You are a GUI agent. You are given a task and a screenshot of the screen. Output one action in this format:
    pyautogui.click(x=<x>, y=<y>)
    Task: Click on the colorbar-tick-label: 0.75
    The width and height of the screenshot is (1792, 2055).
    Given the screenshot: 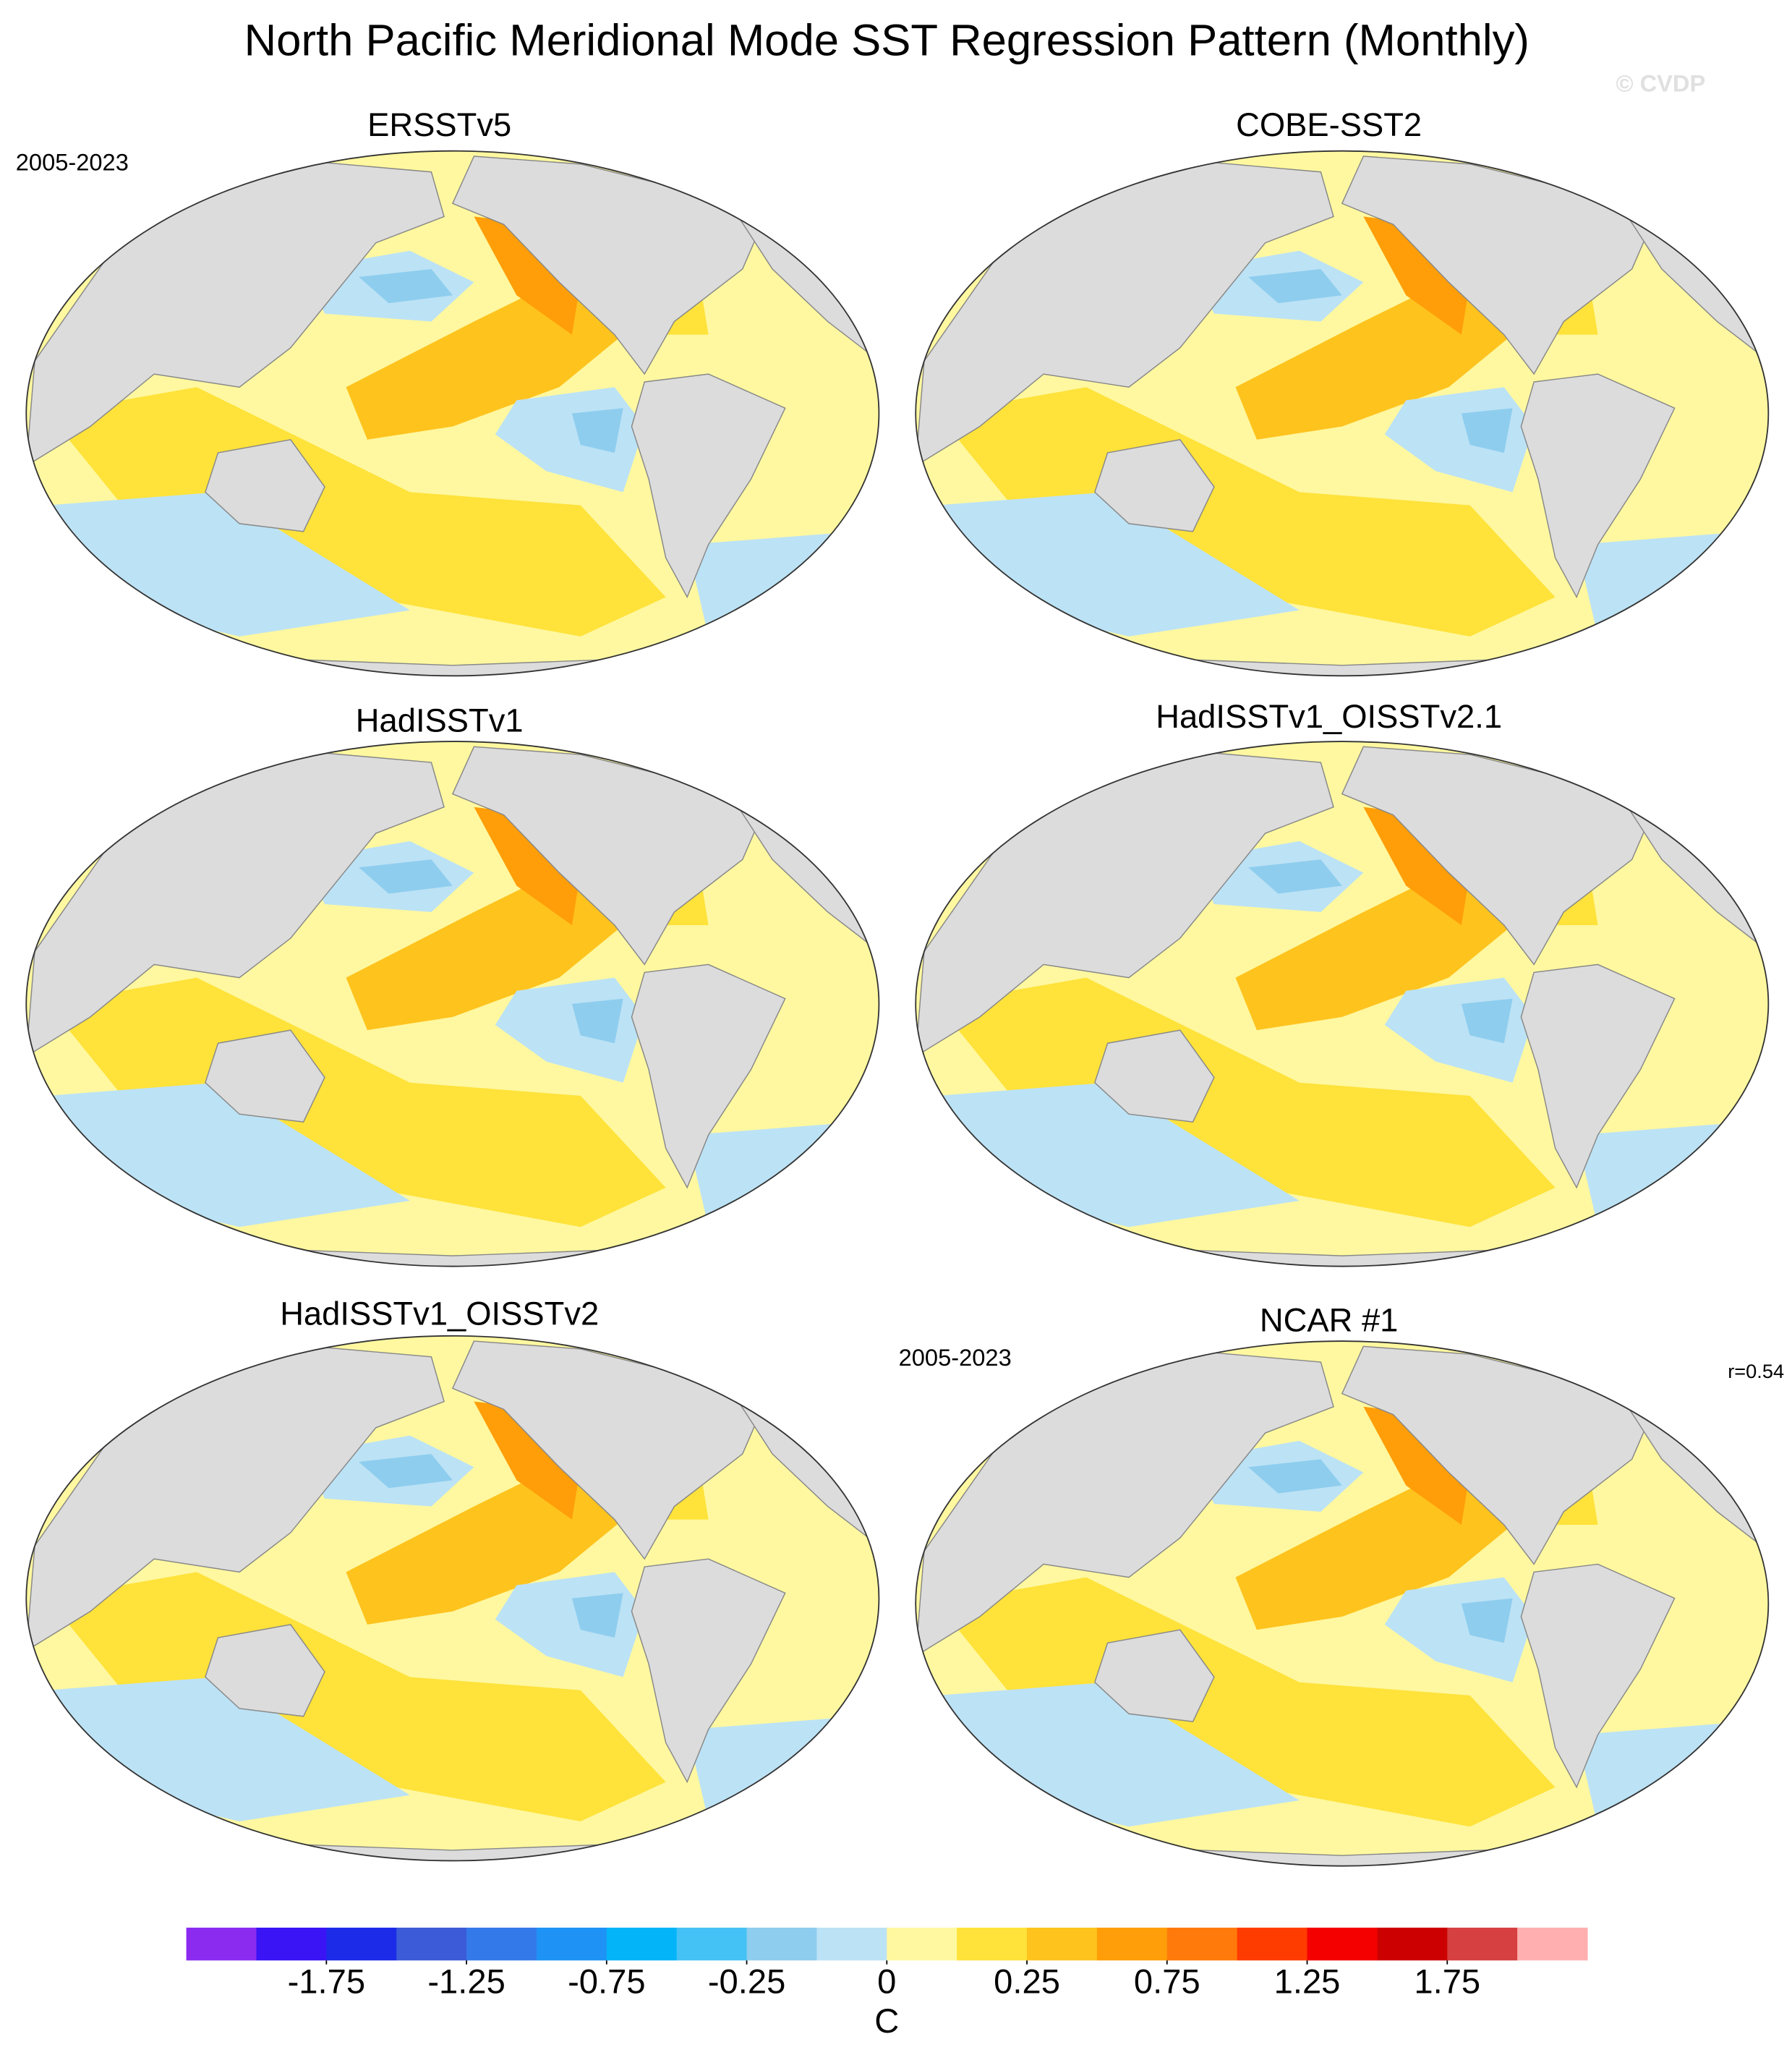 What is the action you would take?
    pyautogui.click(x=1167, y=1981)
    